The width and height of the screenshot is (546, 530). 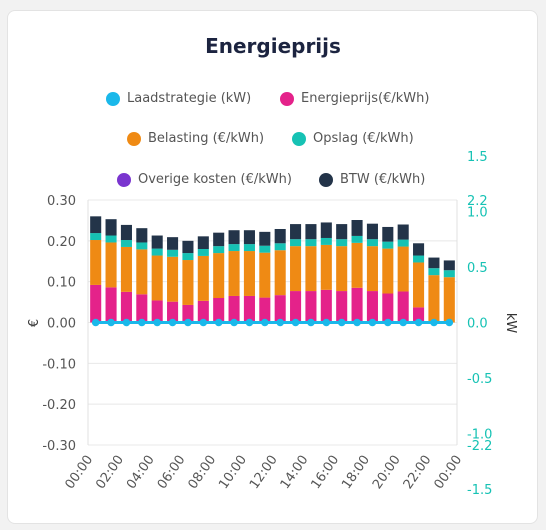 I want to click on y-right-axis-label: kW, so click(x=510, y=323).